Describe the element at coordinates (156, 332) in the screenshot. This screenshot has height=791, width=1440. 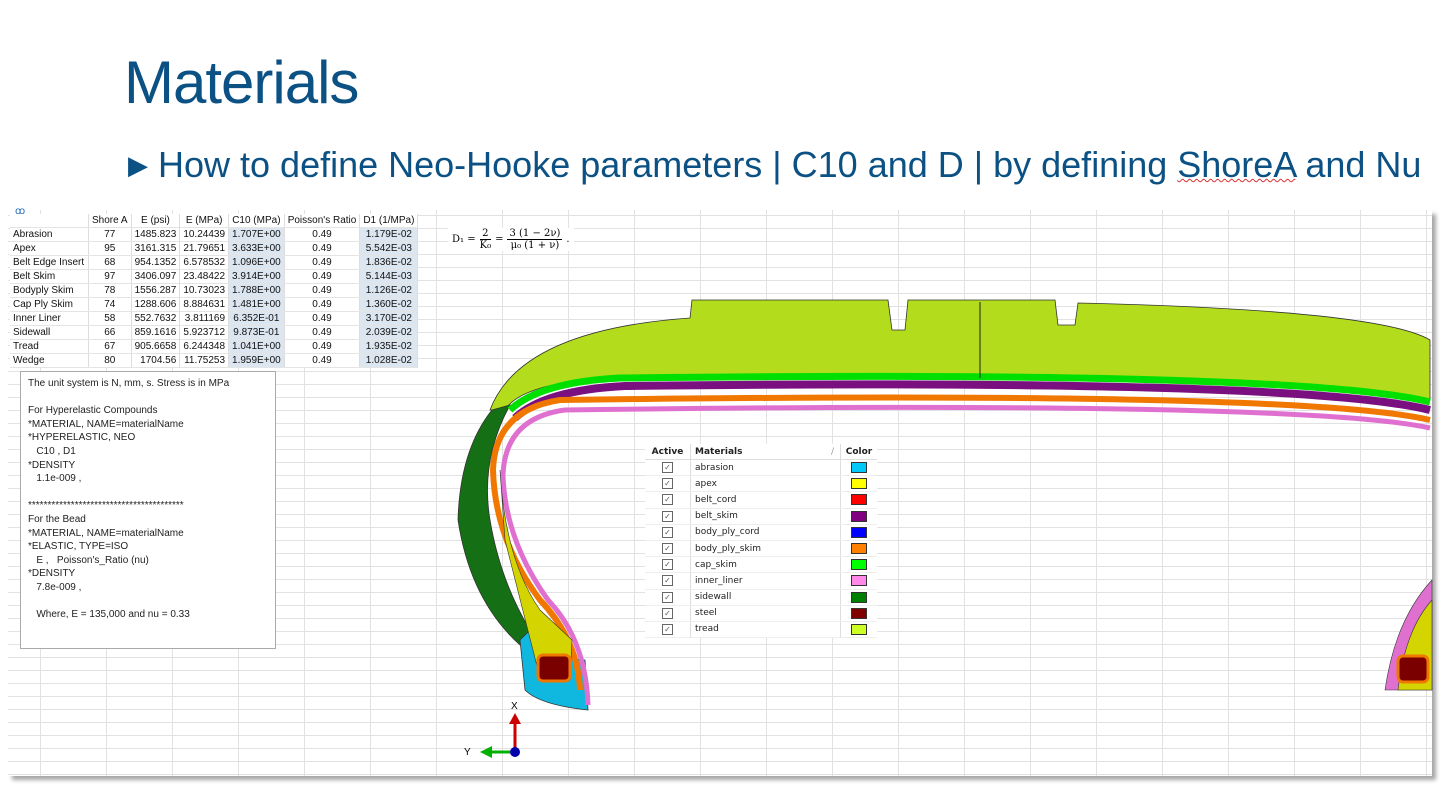
I see `table-cell: 859.1616` at that location.